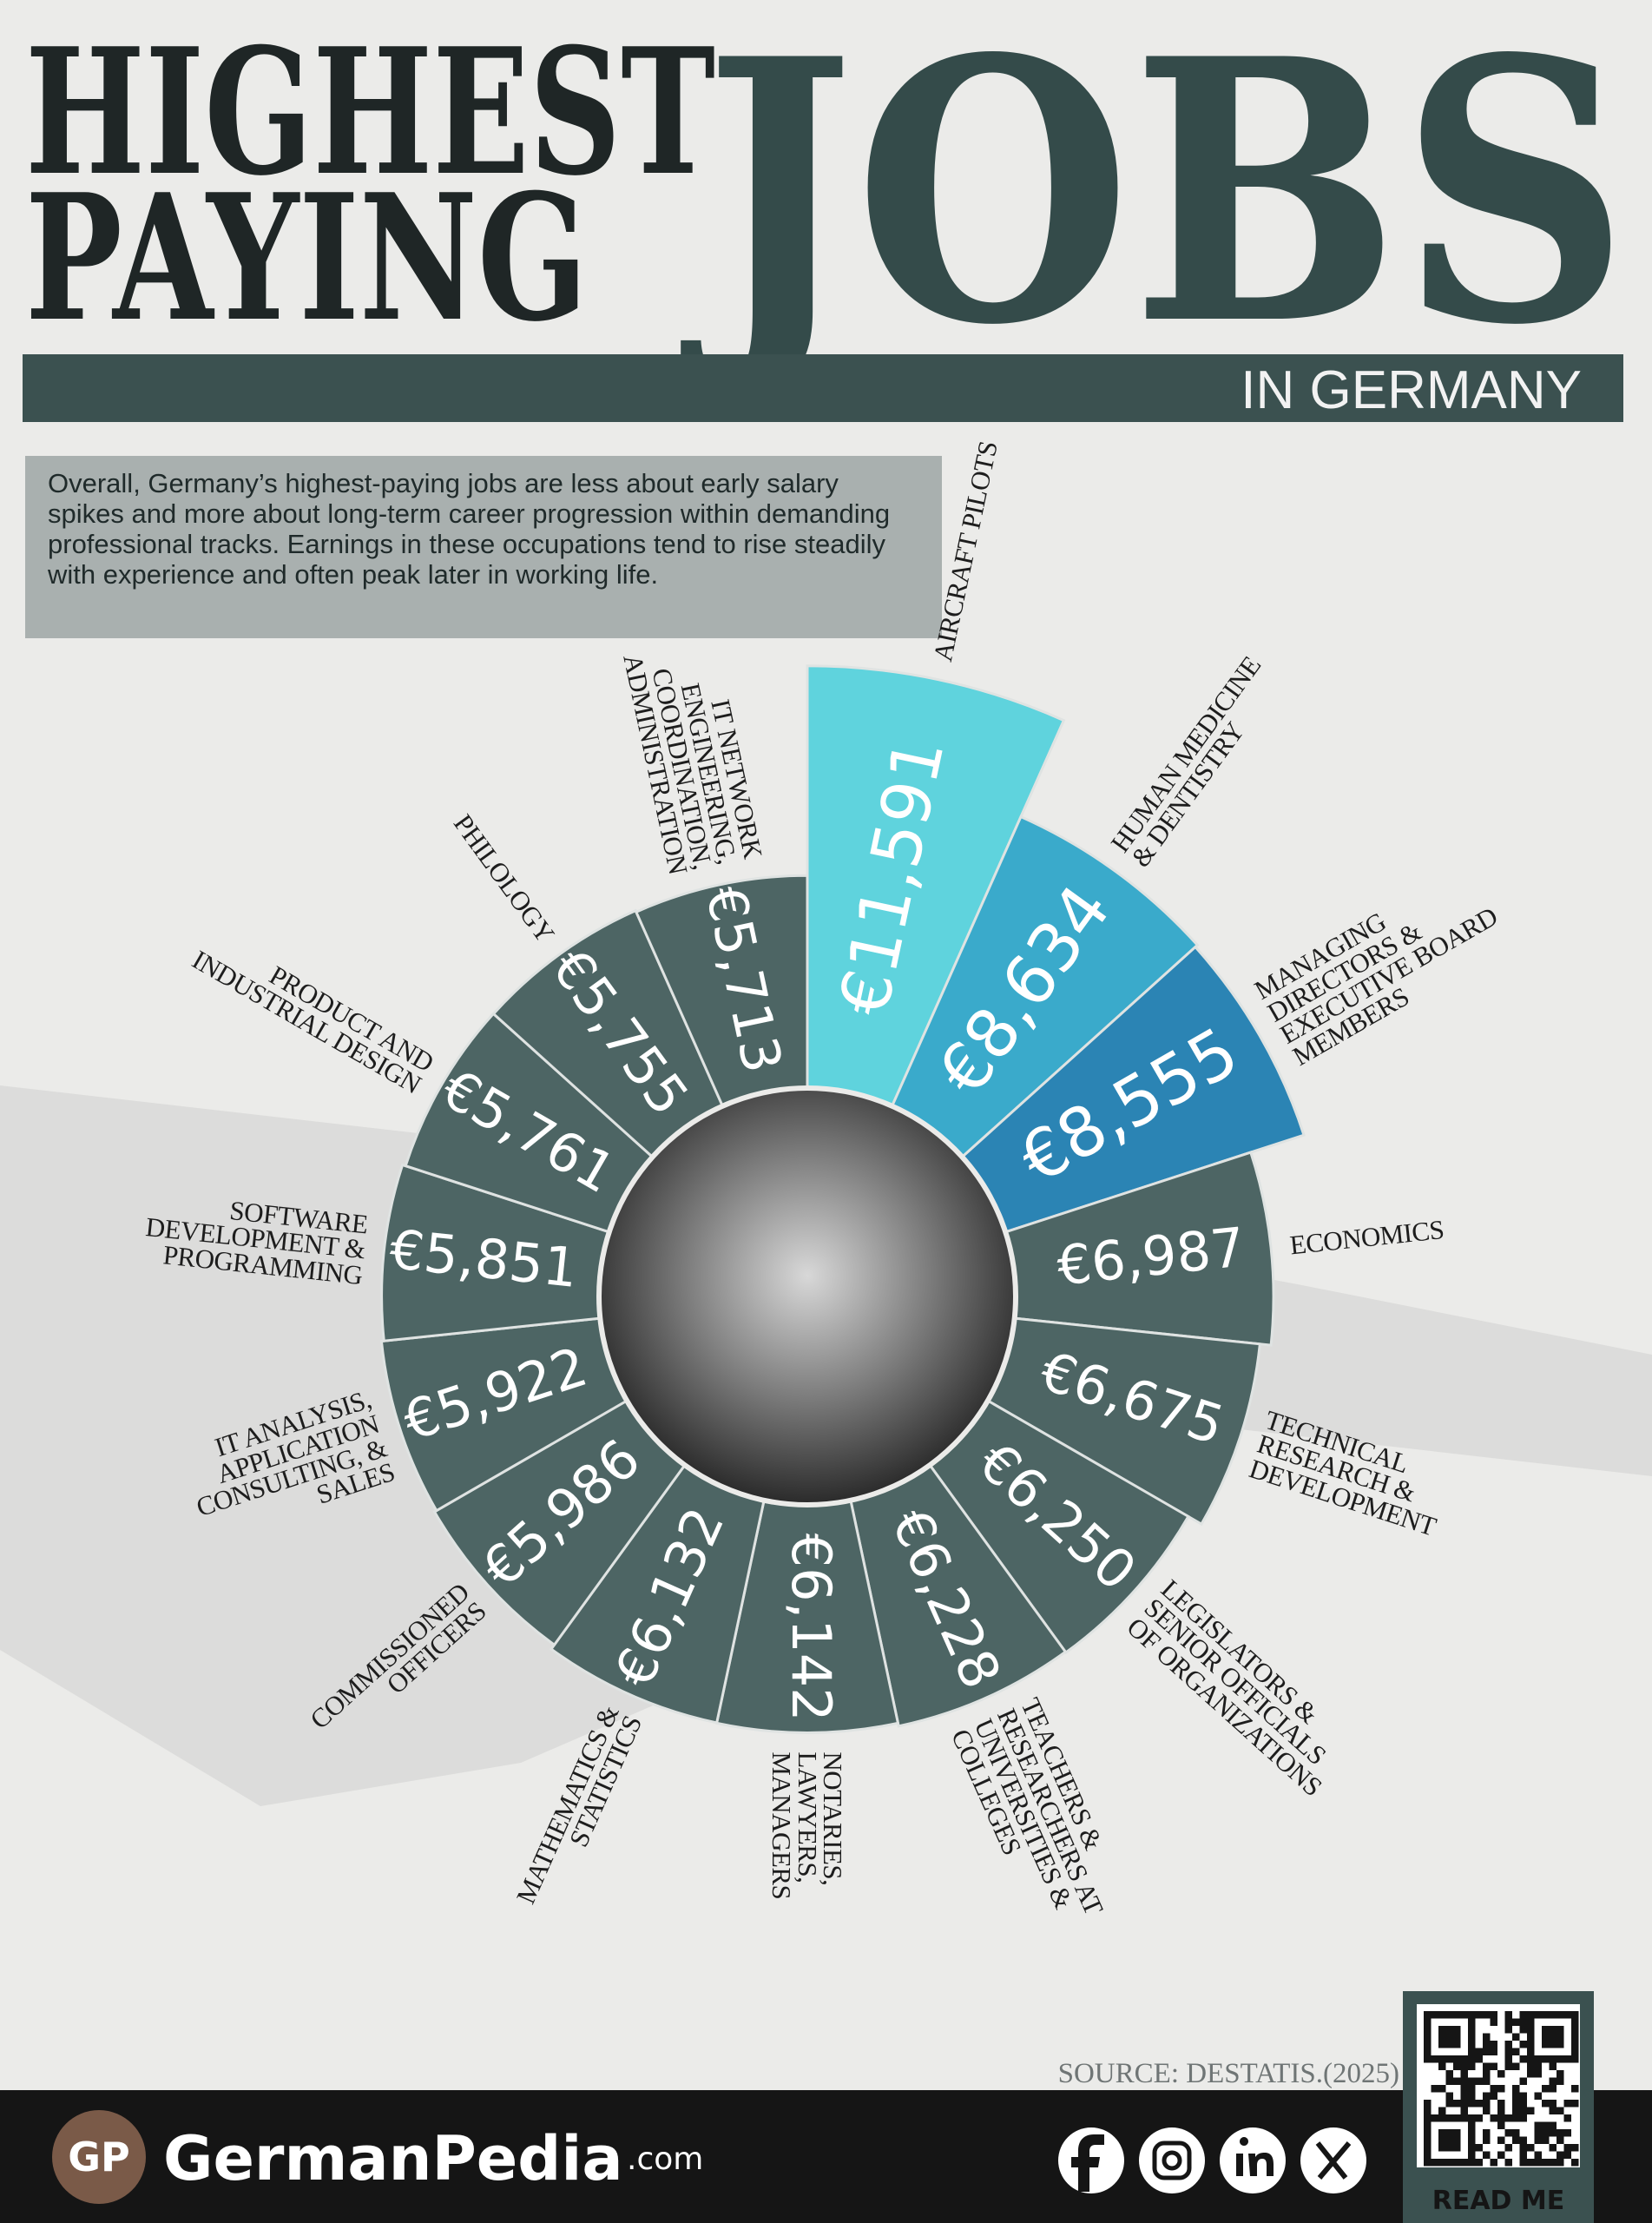 This screenshot has width=1652, height=2223. What do you see at coordinates (98, 2157) in the screenshot?
I see `logo: GP` at bounding box center [98, 2157].